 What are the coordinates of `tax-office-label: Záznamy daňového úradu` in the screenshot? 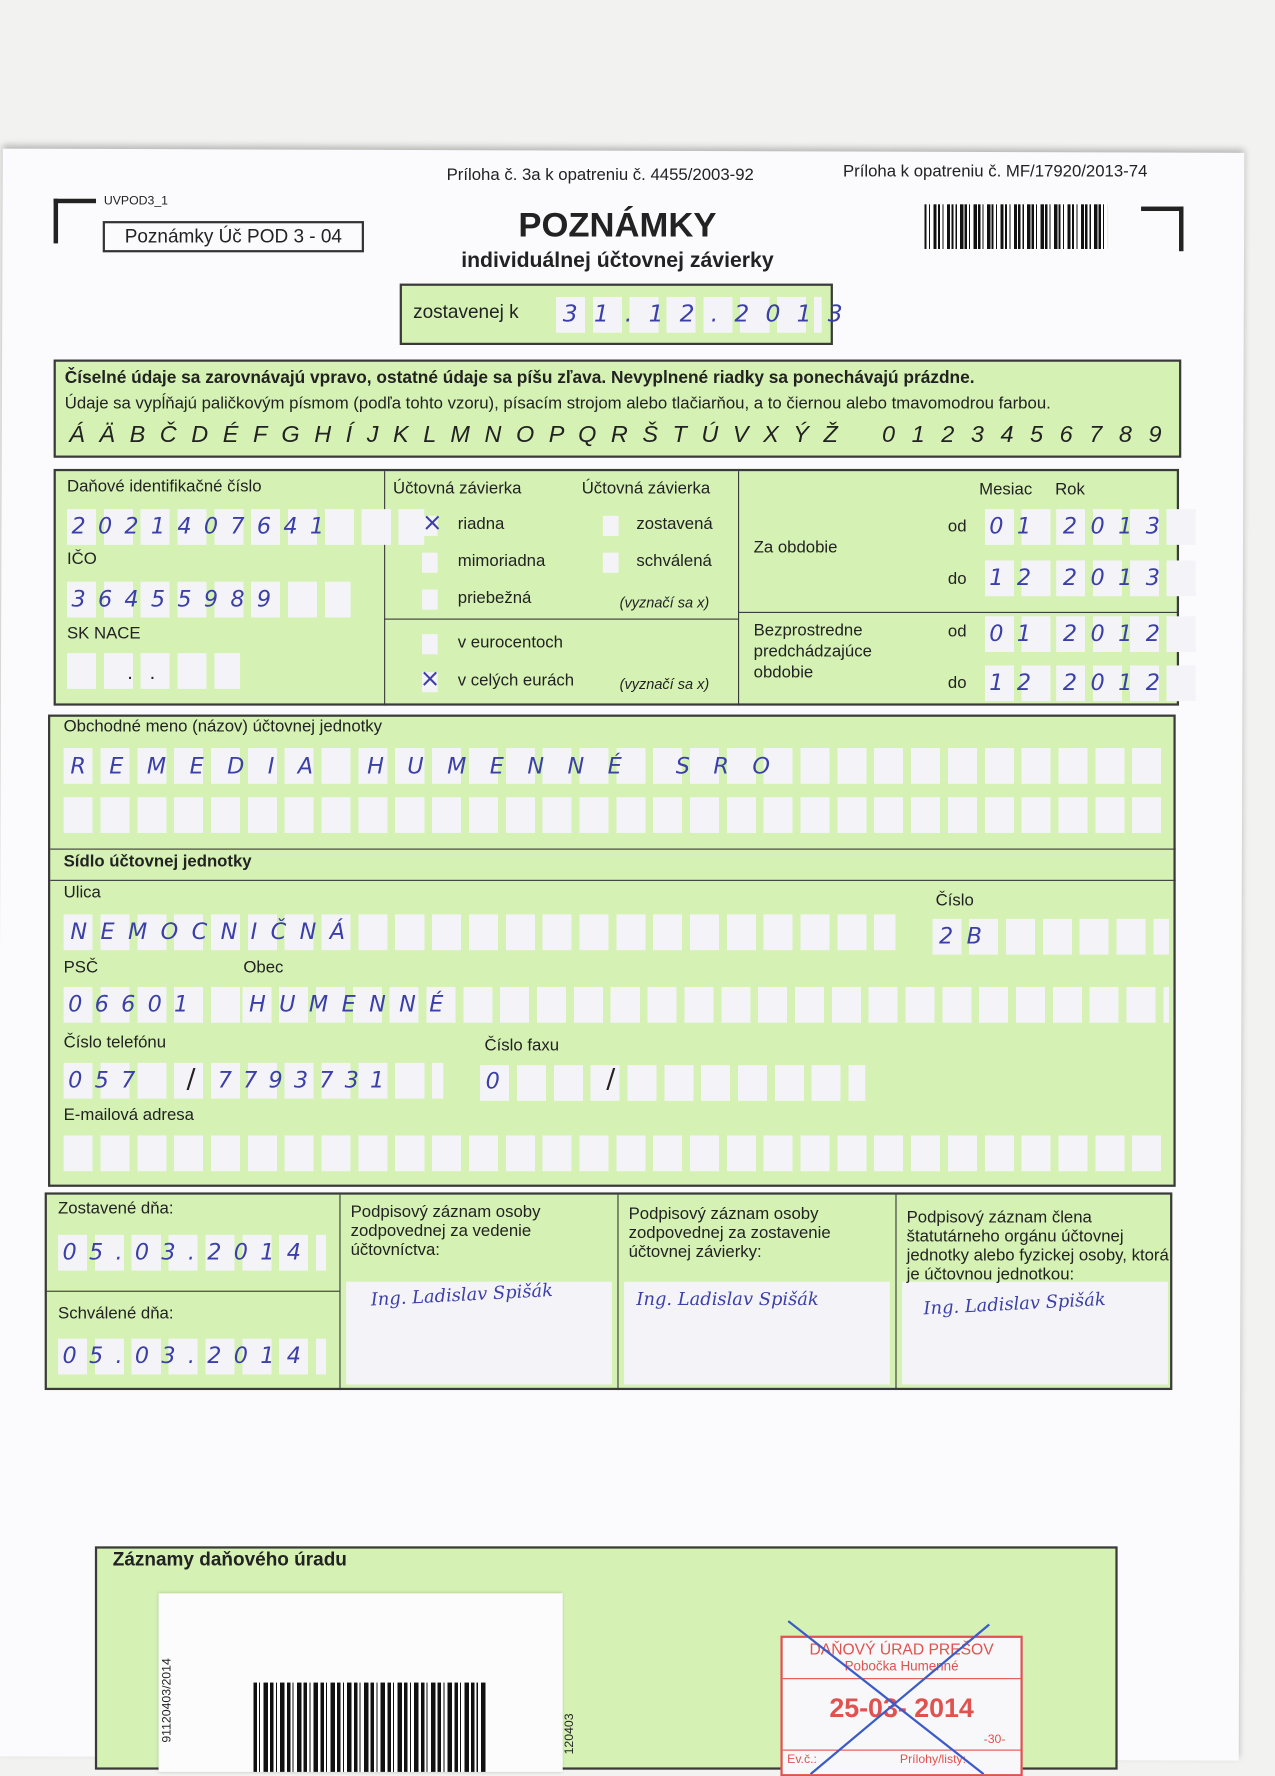 It's located at (229, 1559).